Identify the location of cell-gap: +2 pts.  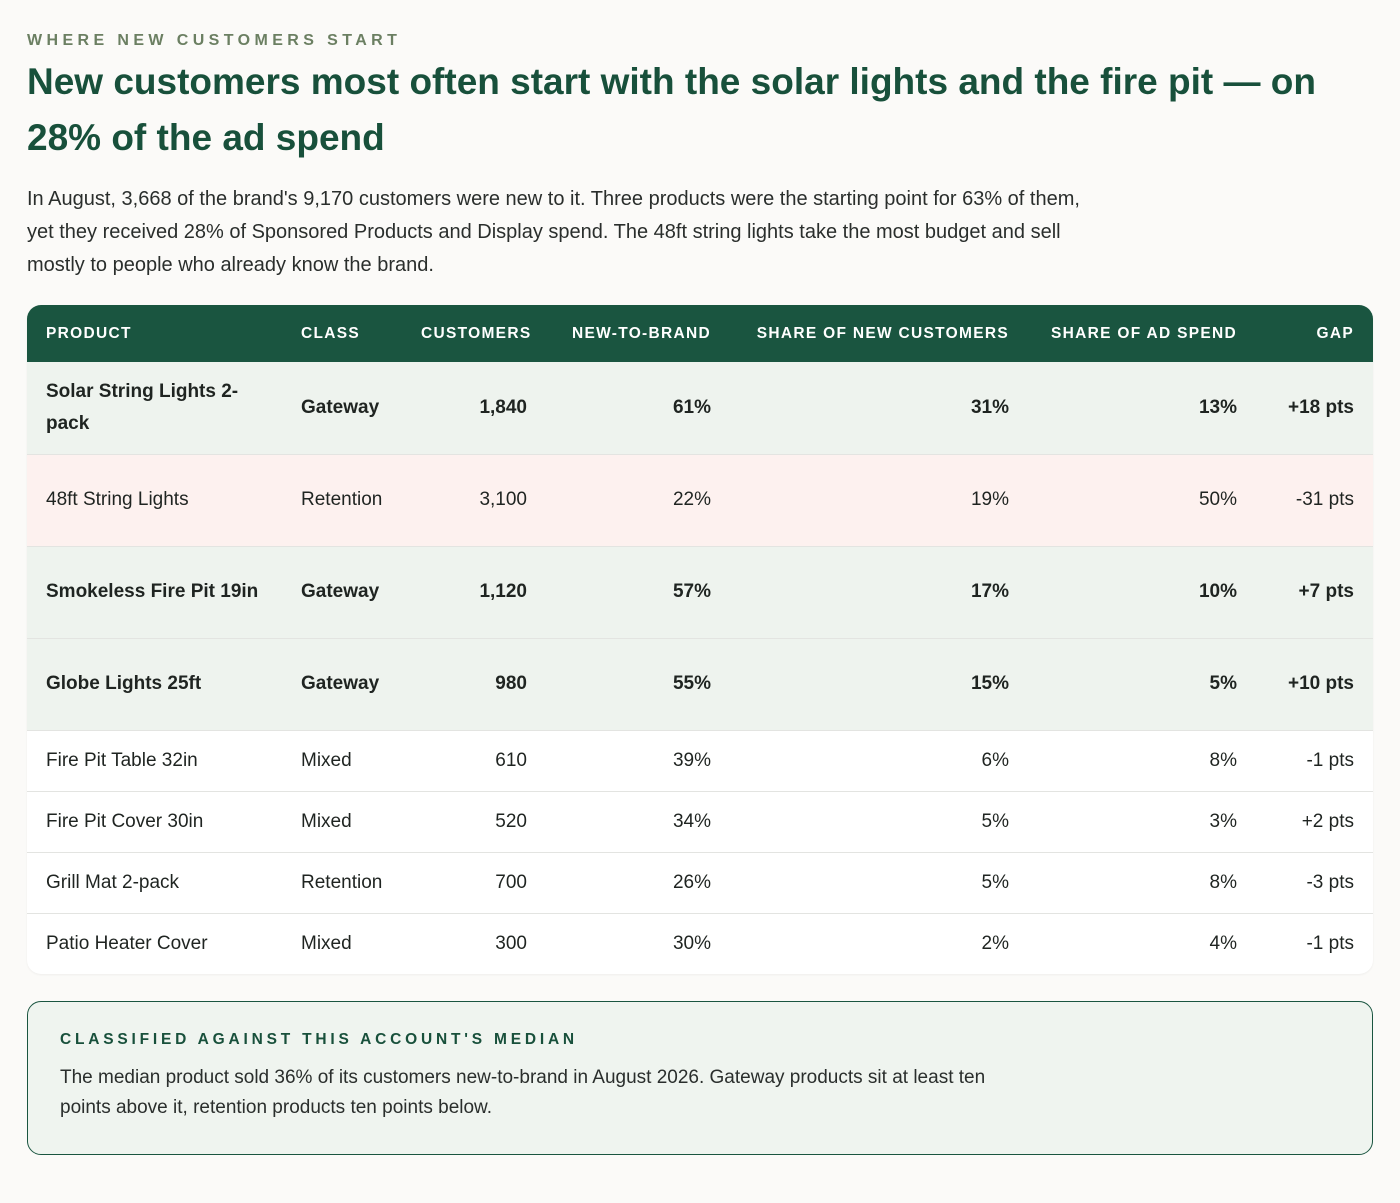
(1314, 822).